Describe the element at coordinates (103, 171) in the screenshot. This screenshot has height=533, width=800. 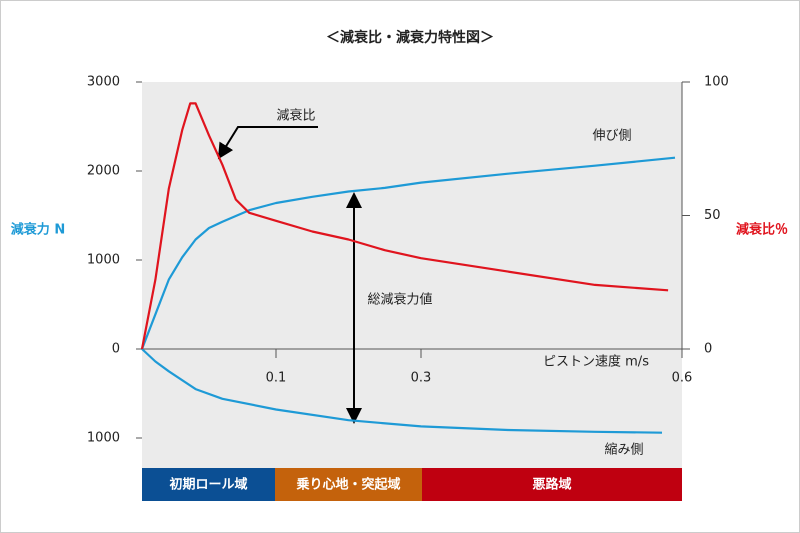
I see `y-tick-label: 2000` at that location.